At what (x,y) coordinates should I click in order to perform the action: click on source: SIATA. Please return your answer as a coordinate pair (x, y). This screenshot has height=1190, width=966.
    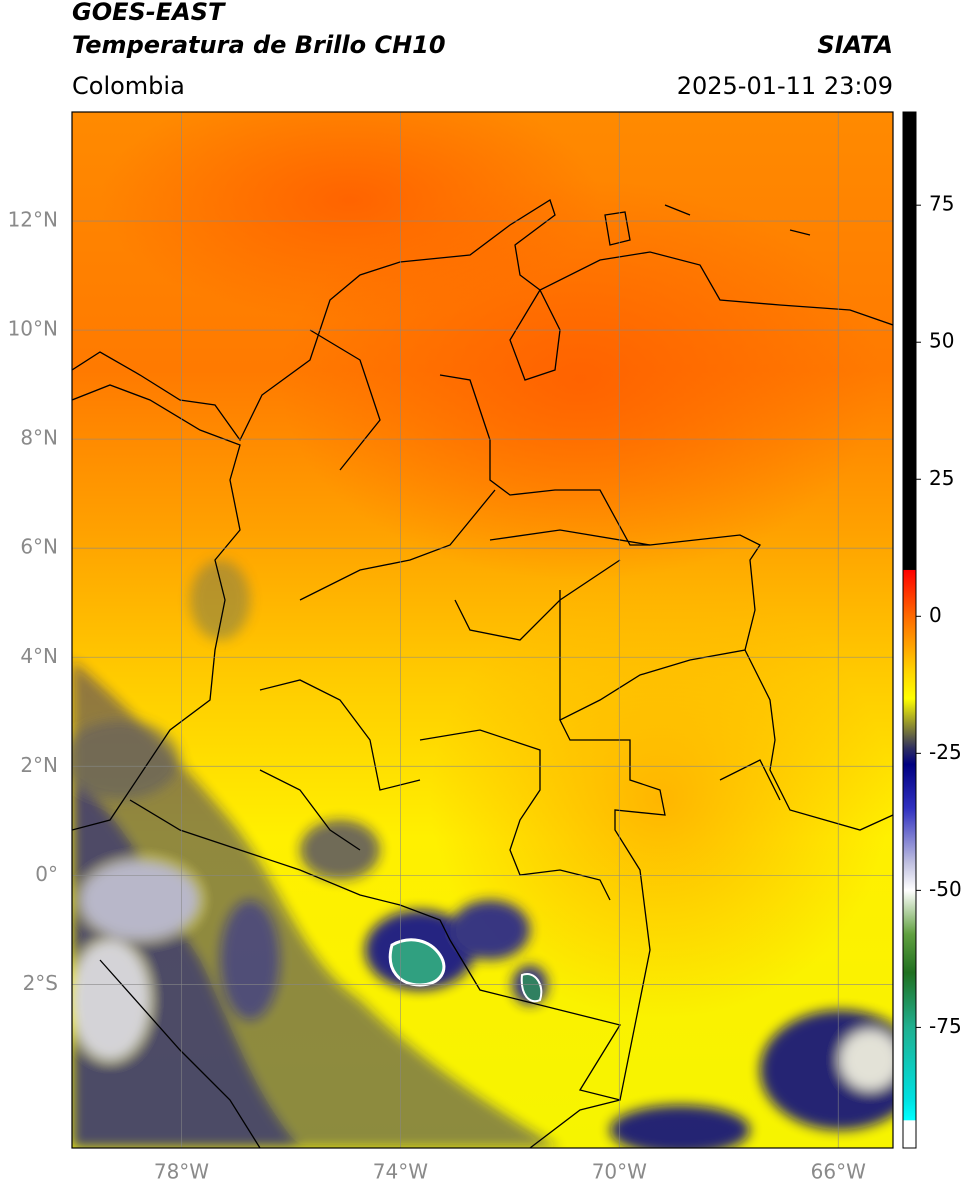
    Looking at the image, I should click on (855, 45).